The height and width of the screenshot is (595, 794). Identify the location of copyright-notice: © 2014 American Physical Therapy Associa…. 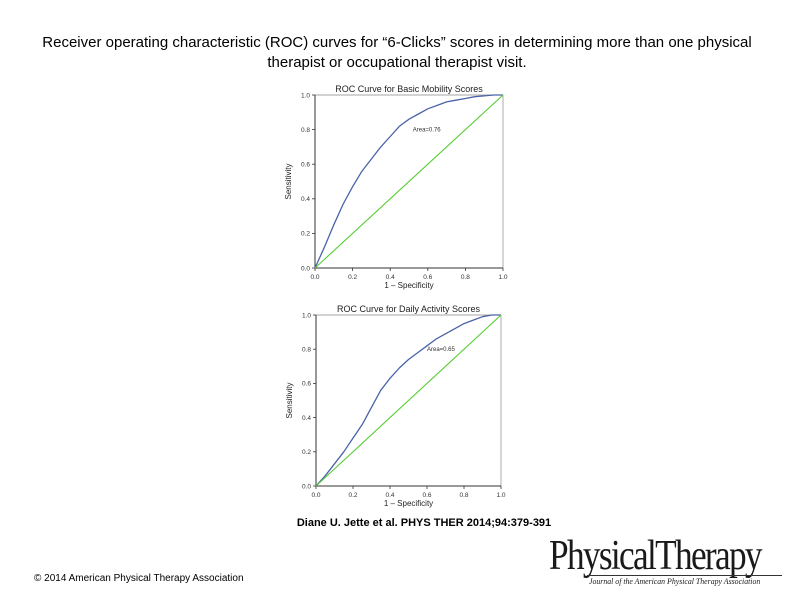
(139, 578).